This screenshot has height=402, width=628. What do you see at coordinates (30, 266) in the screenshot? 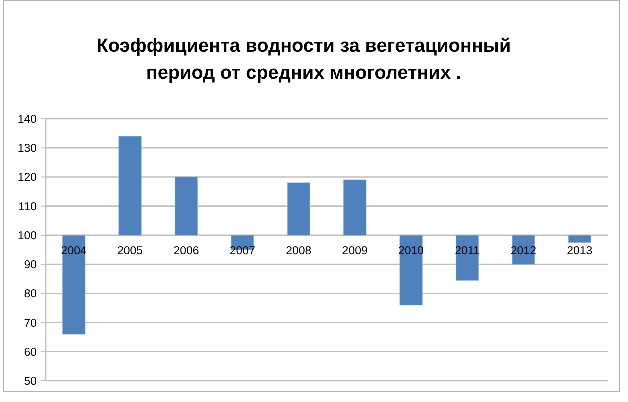
I see `y-tick-label: 90` at bounding box center [30, 266].